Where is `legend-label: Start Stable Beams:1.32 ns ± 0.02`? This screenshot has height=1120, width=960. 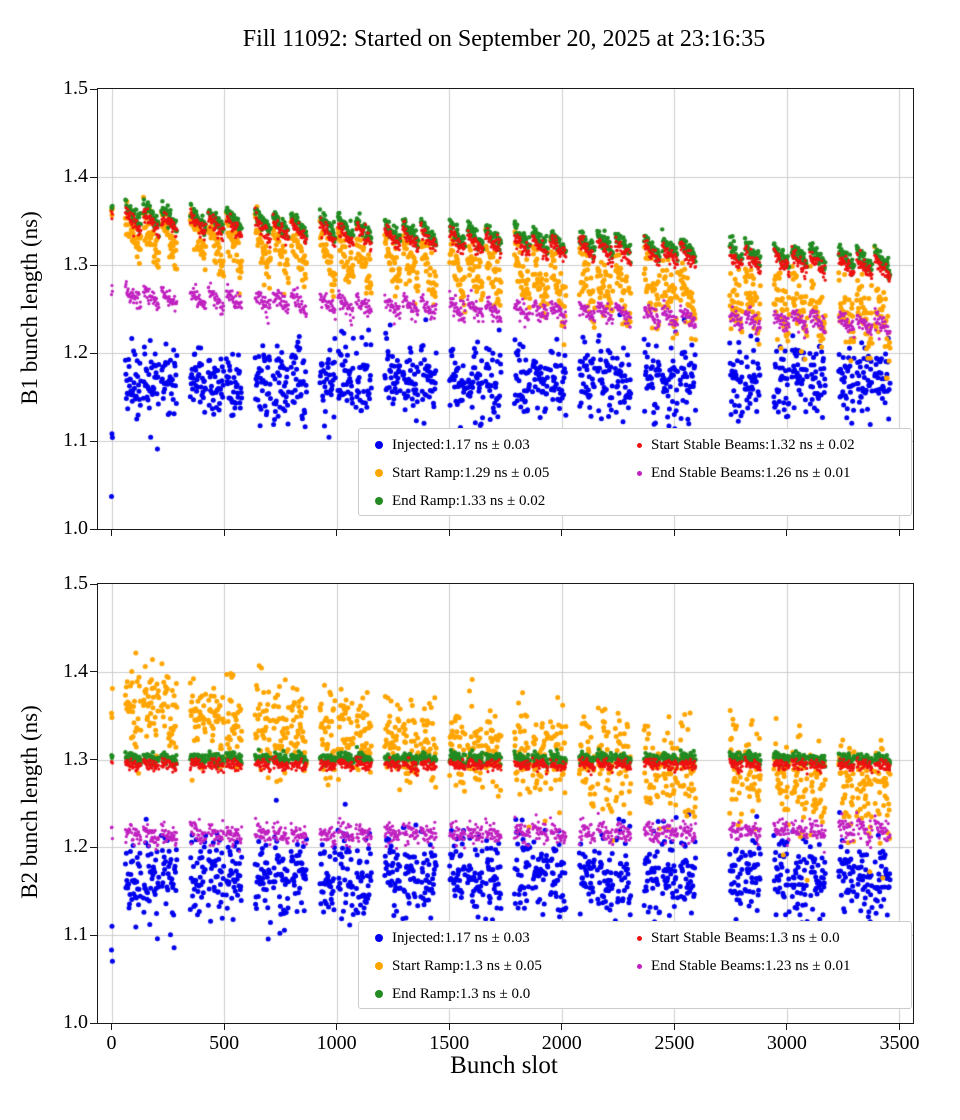
legend-label: Start Stable Beams:1.32 ns ± 0.02 is located at coordinates (753, 444).